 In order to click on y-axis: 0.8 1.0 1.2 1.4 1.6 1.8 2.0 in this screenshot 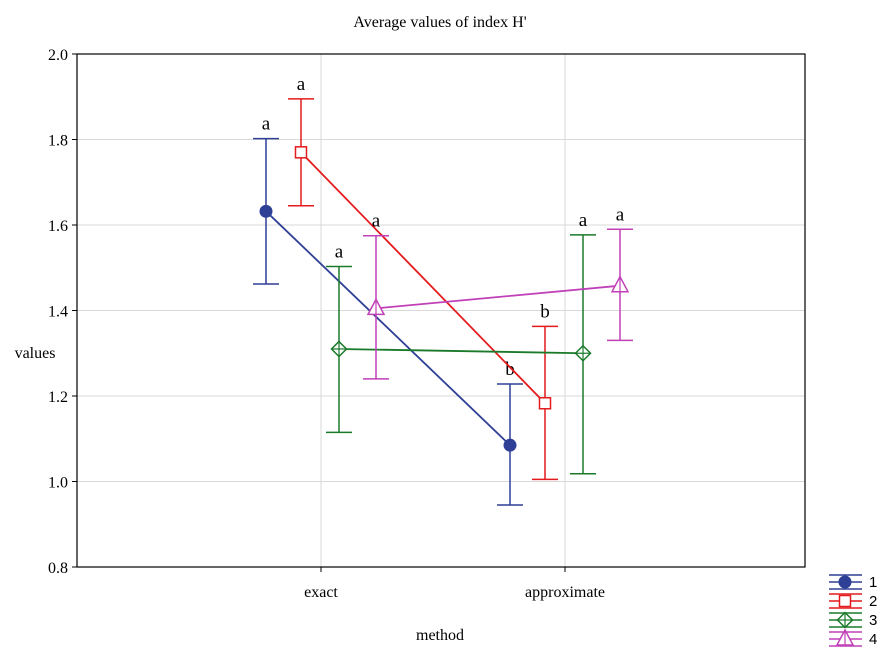, I will do `click(62, 312)`.